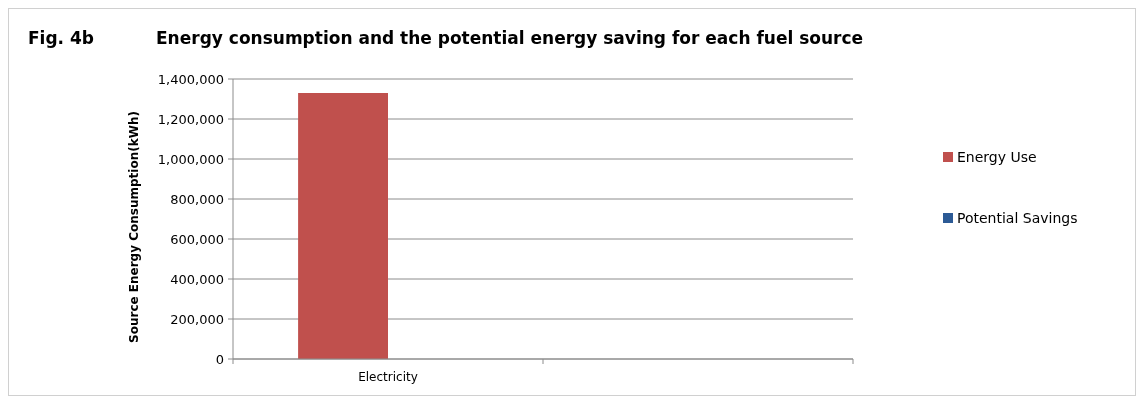 The width and height of the screenshot is (1144, 404). I want to click on y-tick-label: 0, so click(219, 359).